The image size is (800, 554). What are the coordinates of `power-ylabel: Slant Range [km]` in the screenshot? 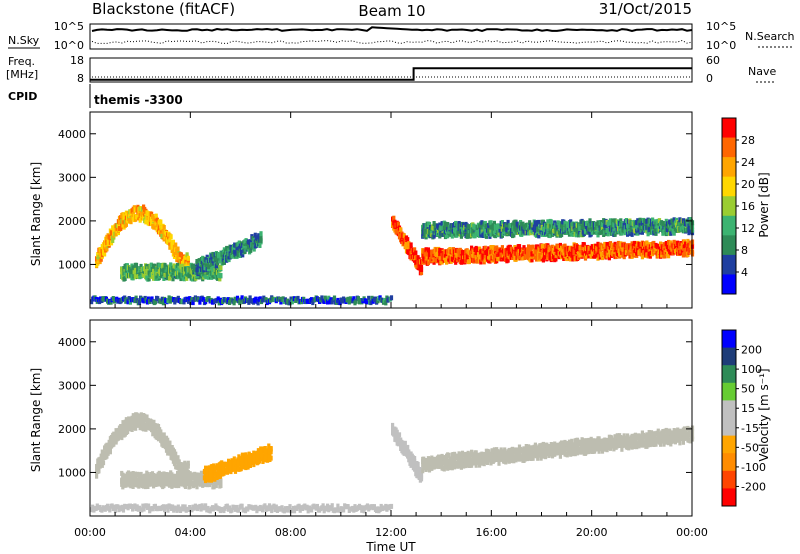 It's located at (36, 214).